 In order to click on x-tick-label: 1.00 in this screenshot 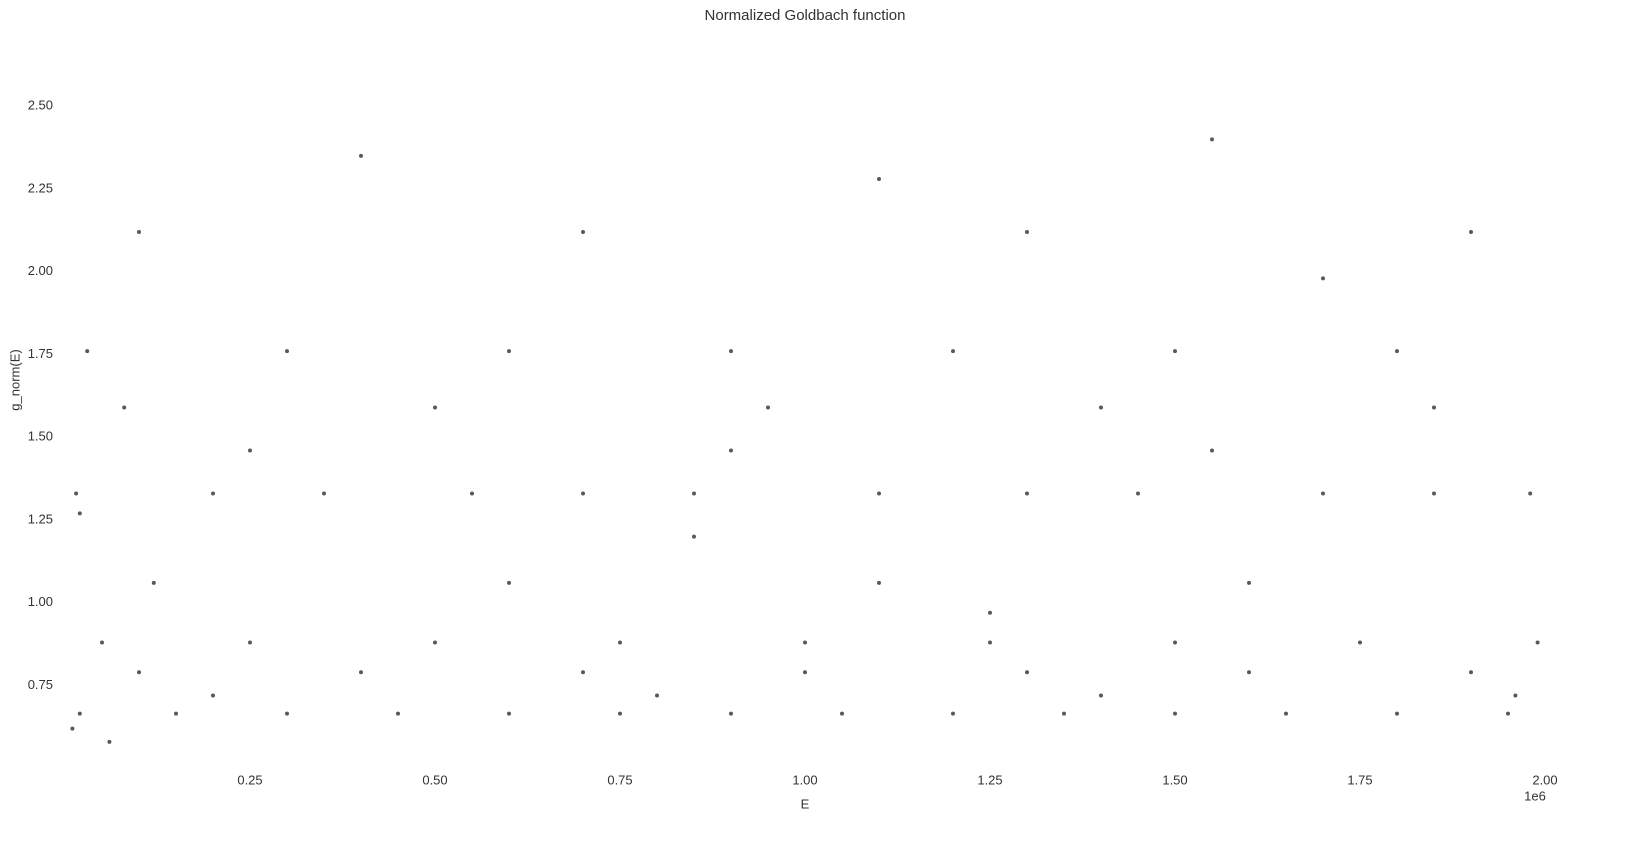, I will do `click(804, 779)`.